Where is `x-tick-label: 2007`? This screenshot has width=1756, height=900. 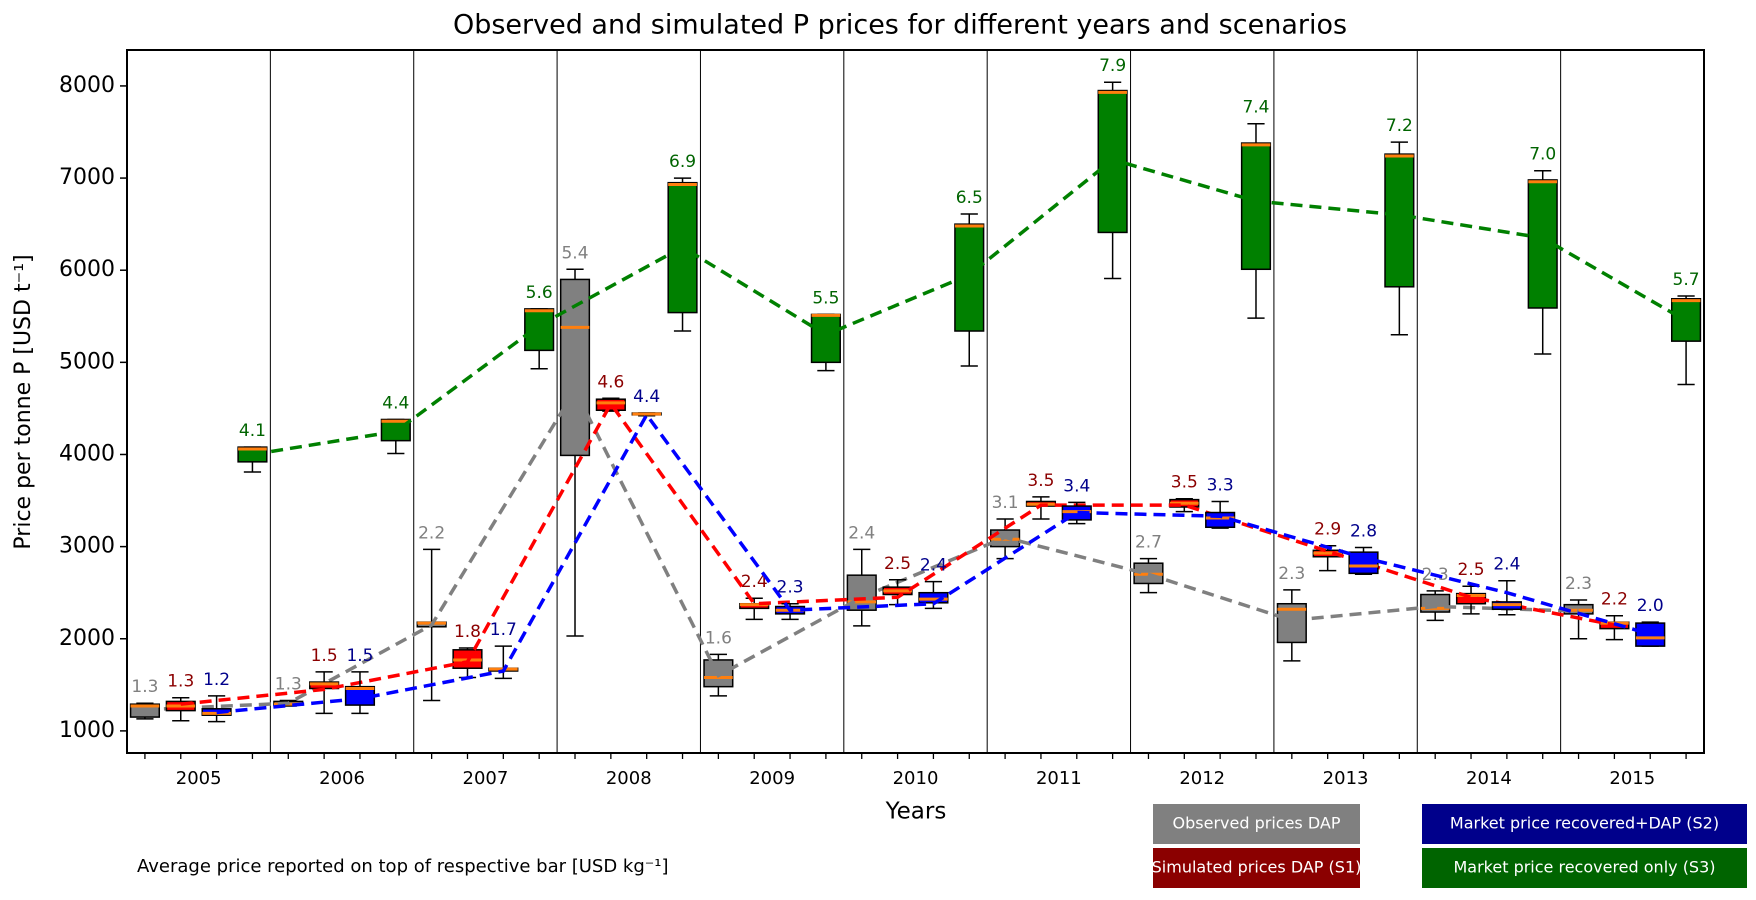 x-tick-label: 2007 is located at coordinates (486, 778).